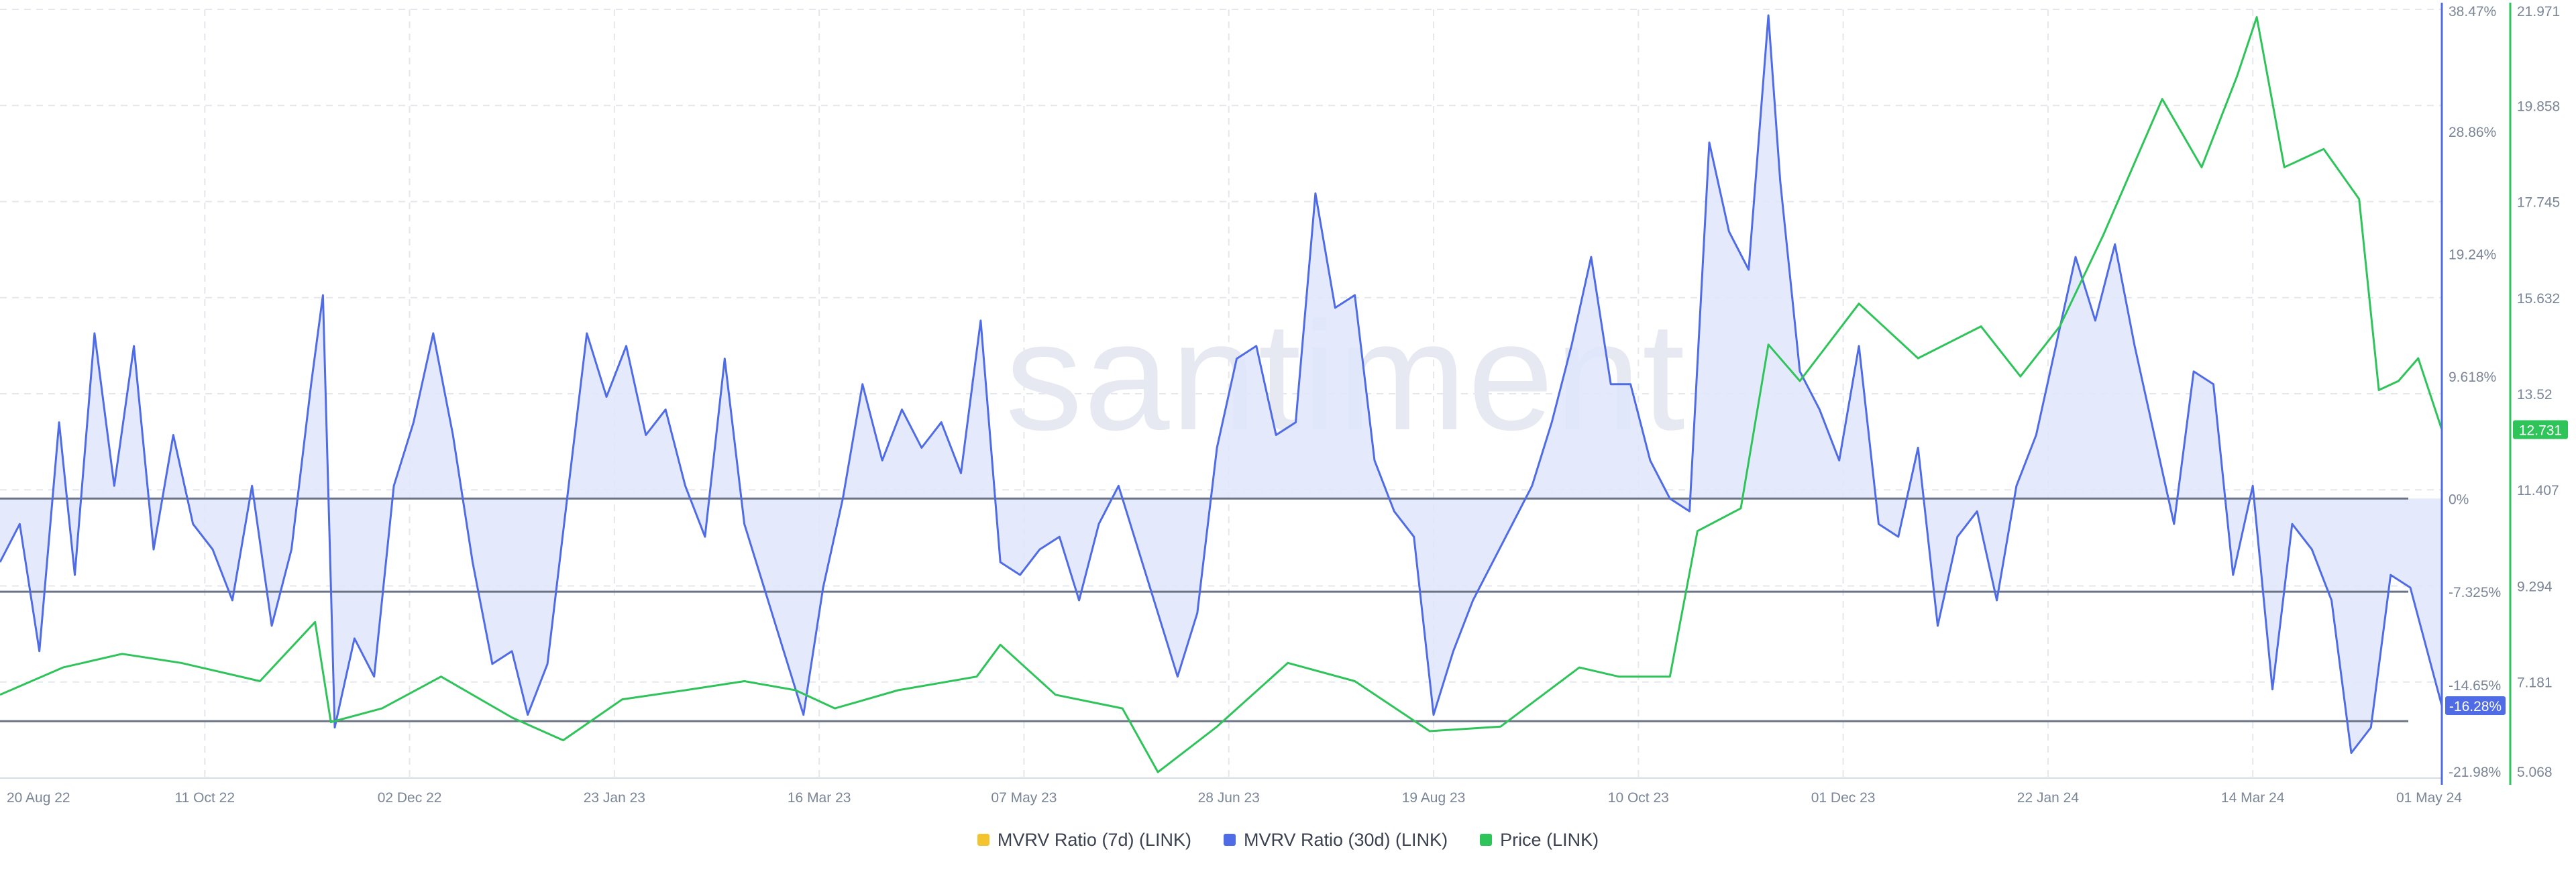 Image resolution: width=2576 pixels, height=872 pixels. I want to click on price-tick-label: 5.068, so click(2535, 773).